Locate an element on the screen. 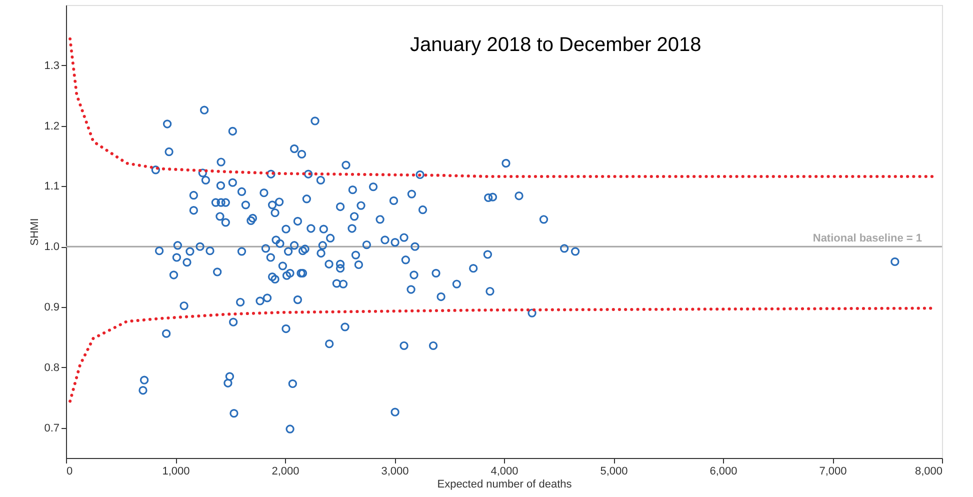 This screenshot has height=497, width=973. x-tick-label: 5,000 is located at coordinates (614, 472).